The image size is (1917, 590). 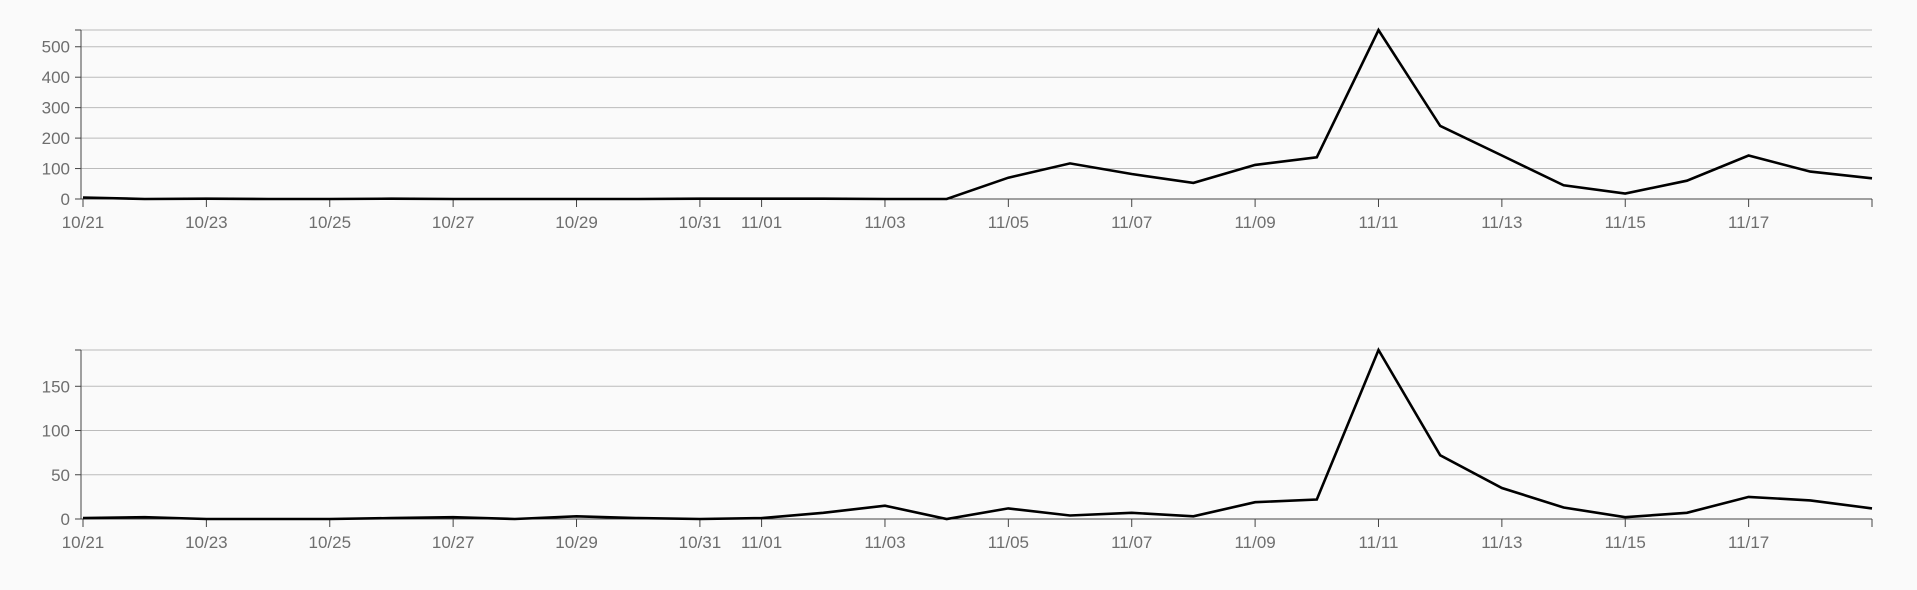 What do you see at coordinates (60, 475) in the screenshot?
I see `y-tick-label: 50` at bounding box center [60, 475].